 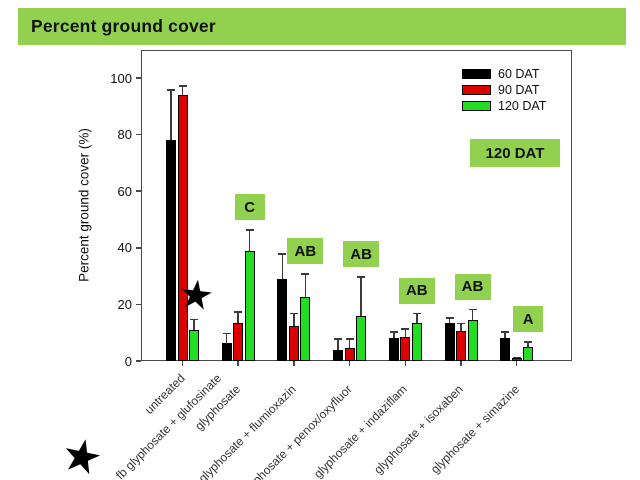 What do you see at coordinates (515, 153) in the screenshot?
I see `annotation-120dat-label: 120 DAT` at bounding box center [515, 153].